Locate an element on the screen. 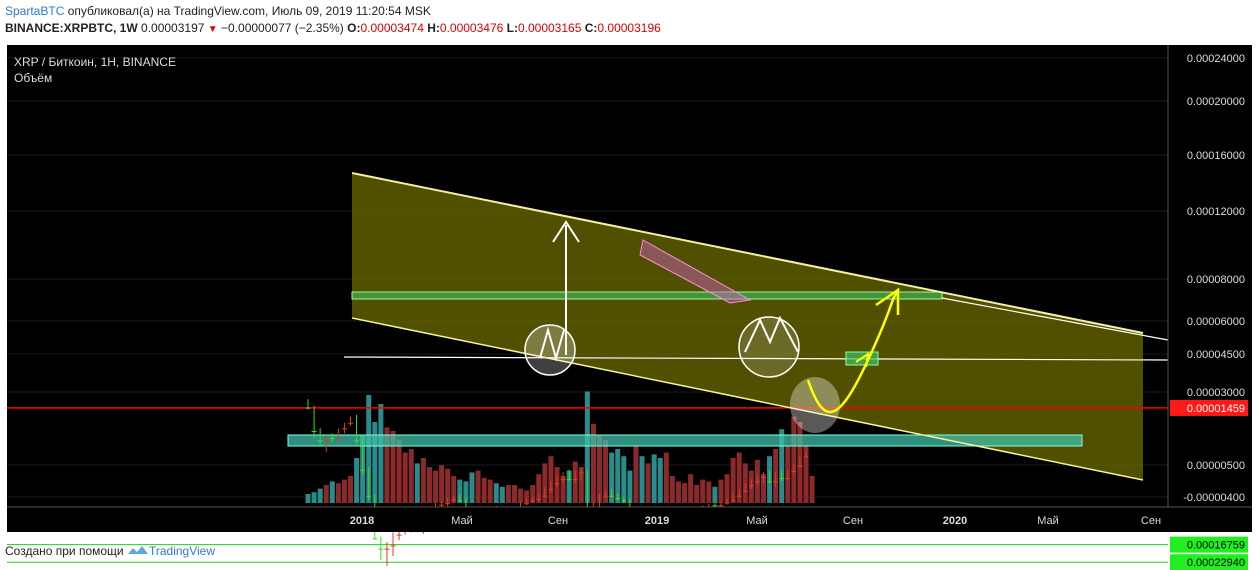 The image size is (1258, 570). channel-extension is located at coordinates (1055, 319).